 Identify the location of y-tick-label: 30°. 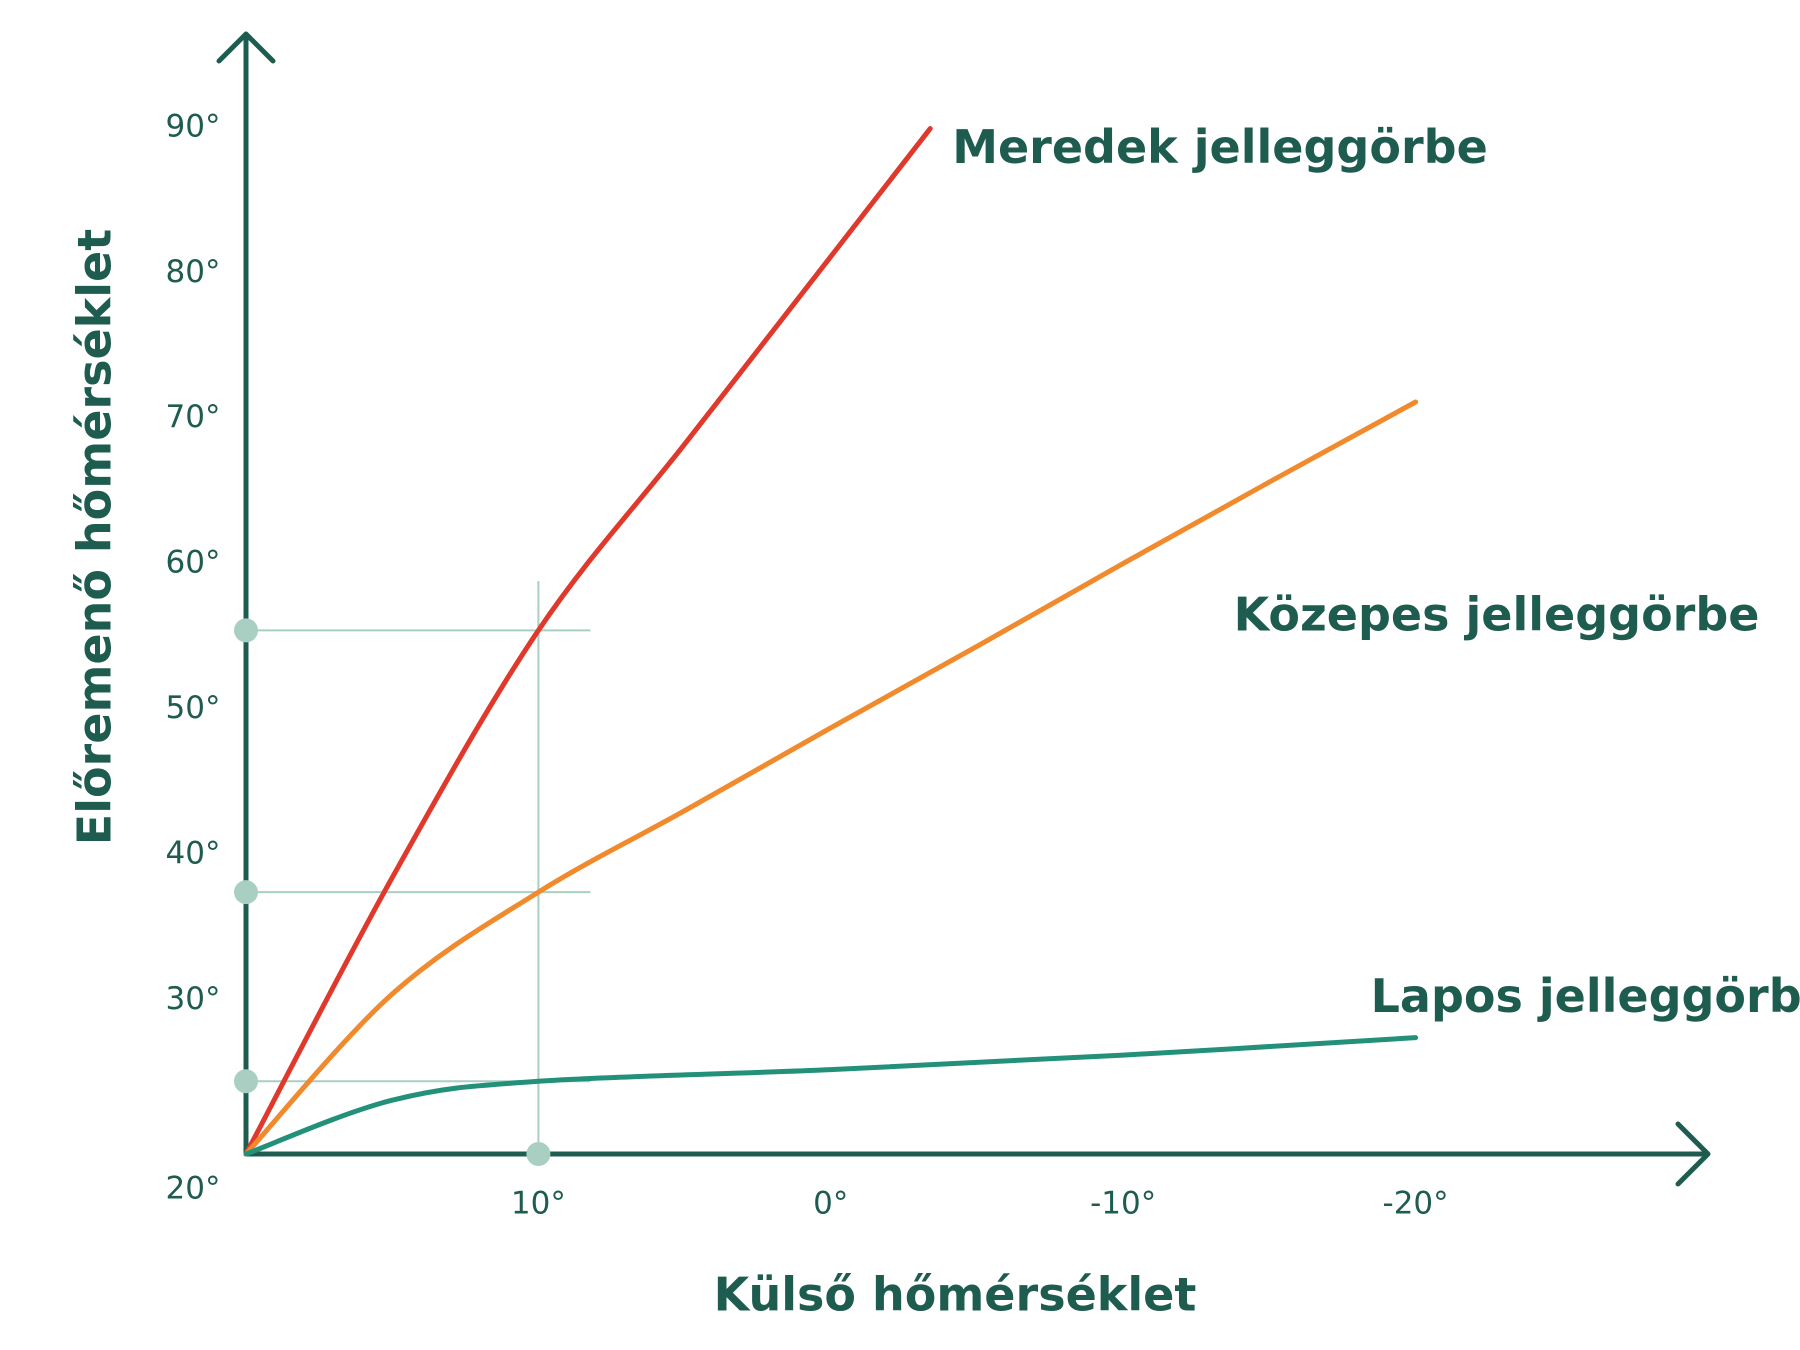
(193, 999).